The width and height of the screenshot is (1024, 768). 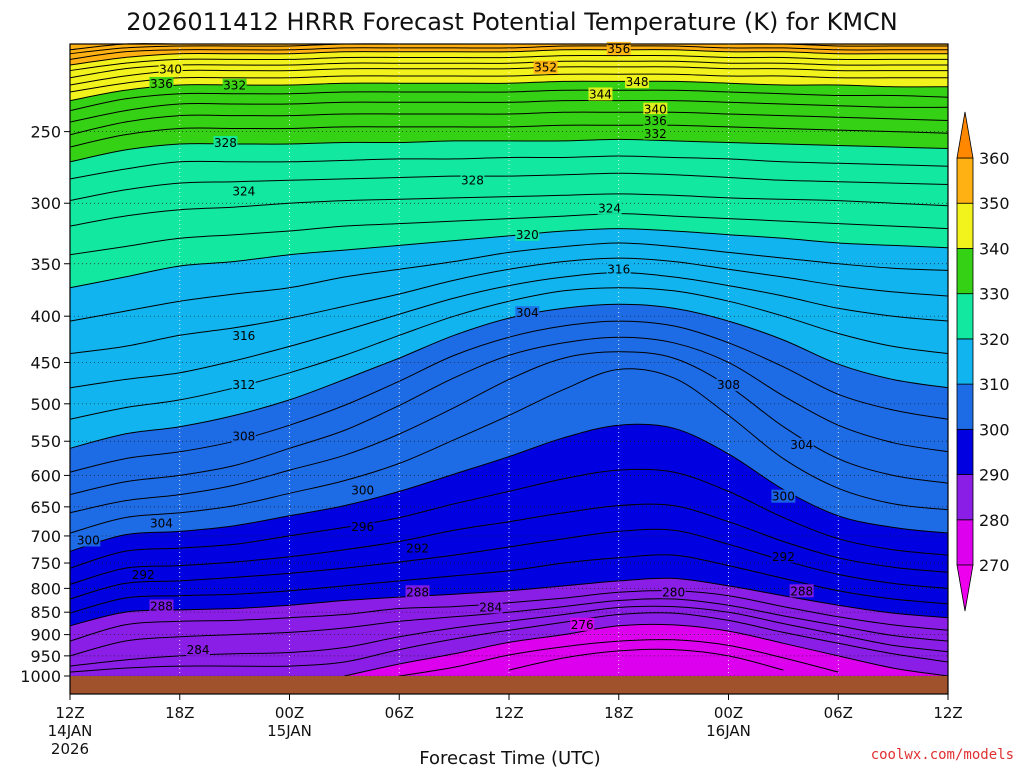 What do you see at coordinates (161, 84) in the screenshot?
I see `contour-label-text: 336` at bounding box center [161, 84].